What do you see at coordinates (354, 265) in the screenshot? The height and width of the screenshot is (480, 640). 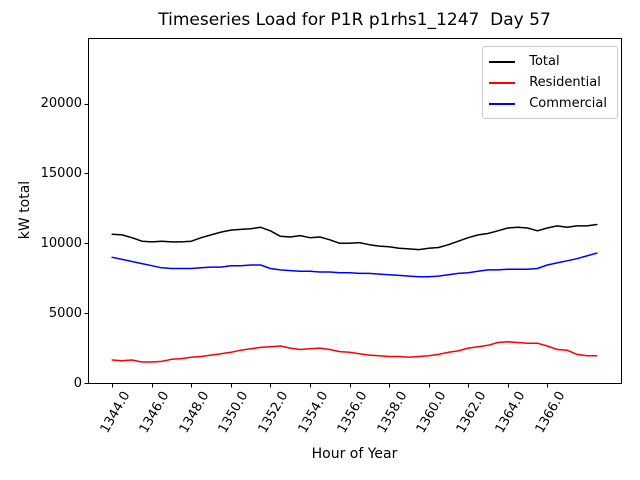 I see `commercial-line` at bounding box center [354, 265].